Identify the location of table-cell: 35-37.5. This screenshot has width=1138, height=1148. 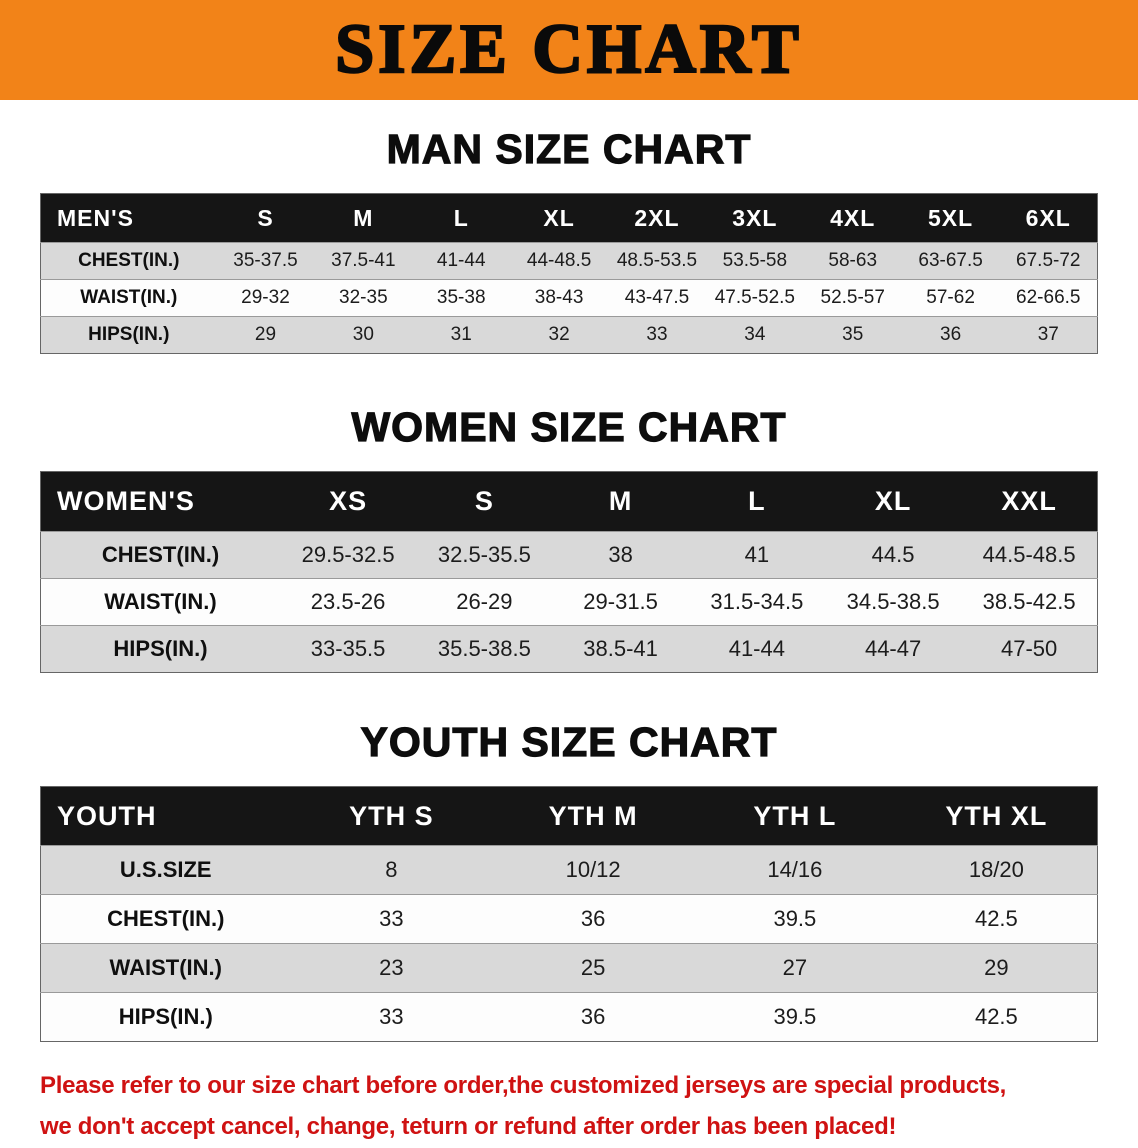
(265, 261).